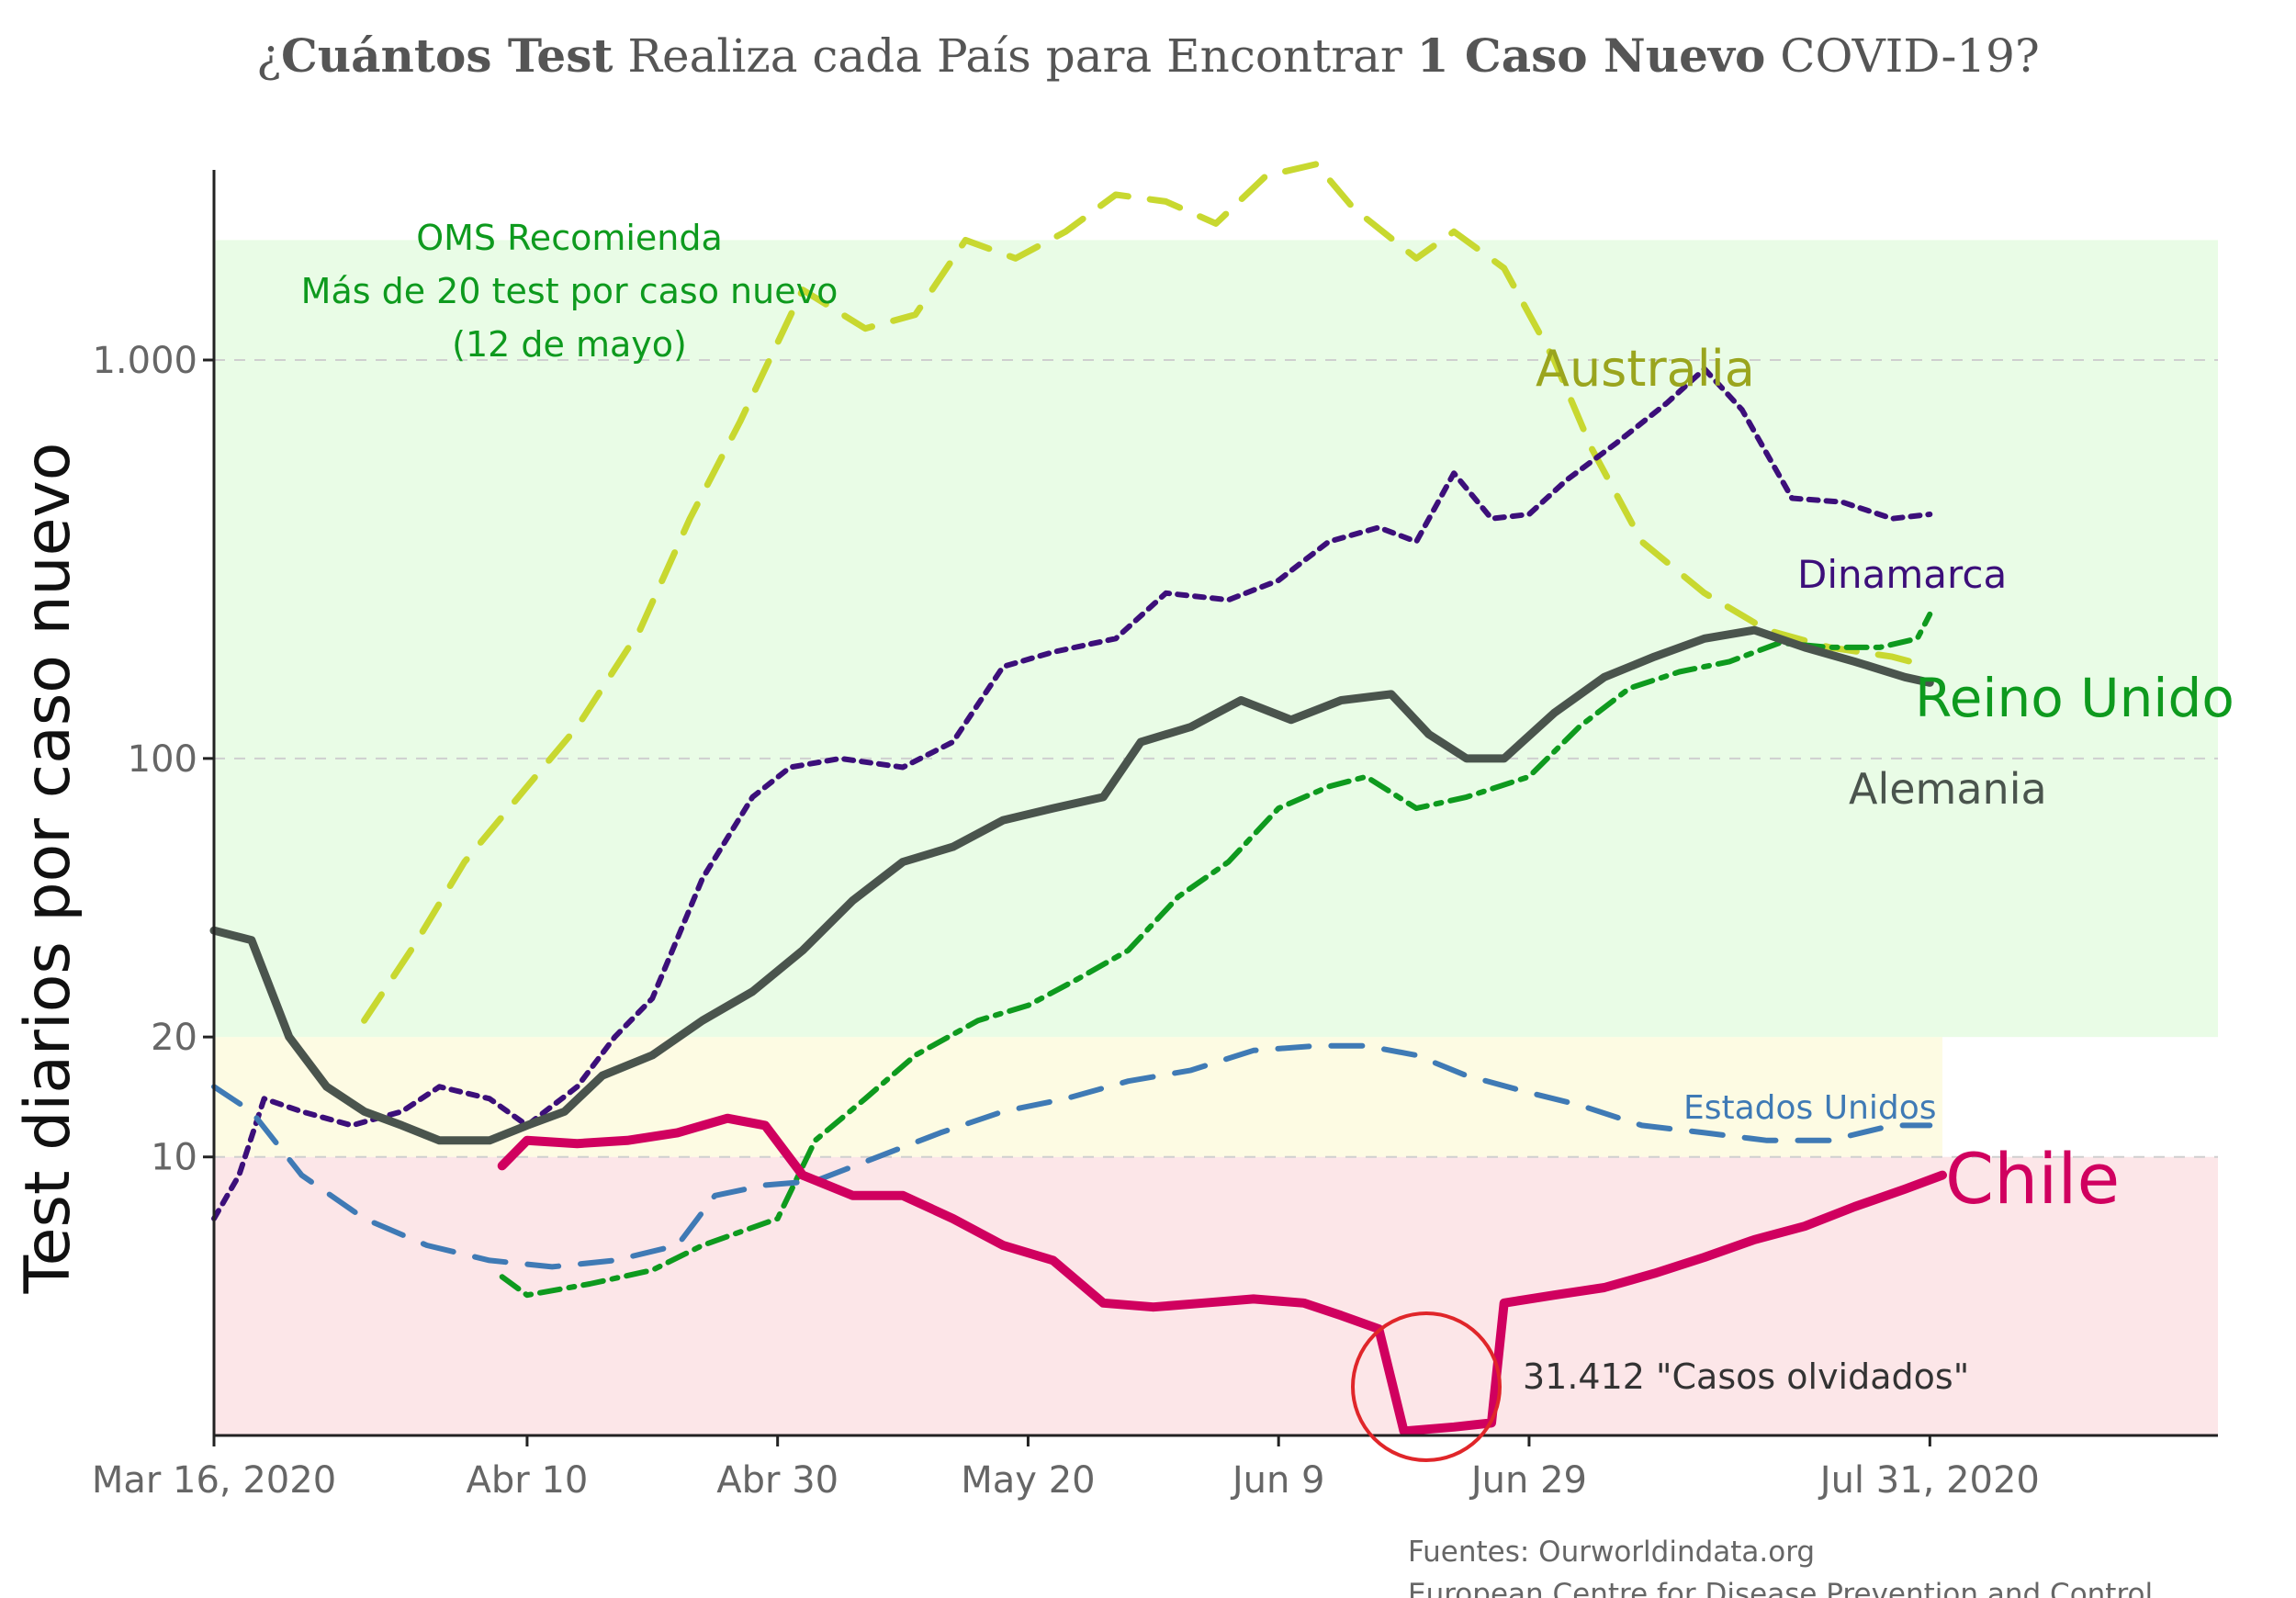  Describe the element at coordinates (1072, 1156) in the screenshot. I see `series-line-estados-unidos` at that location.